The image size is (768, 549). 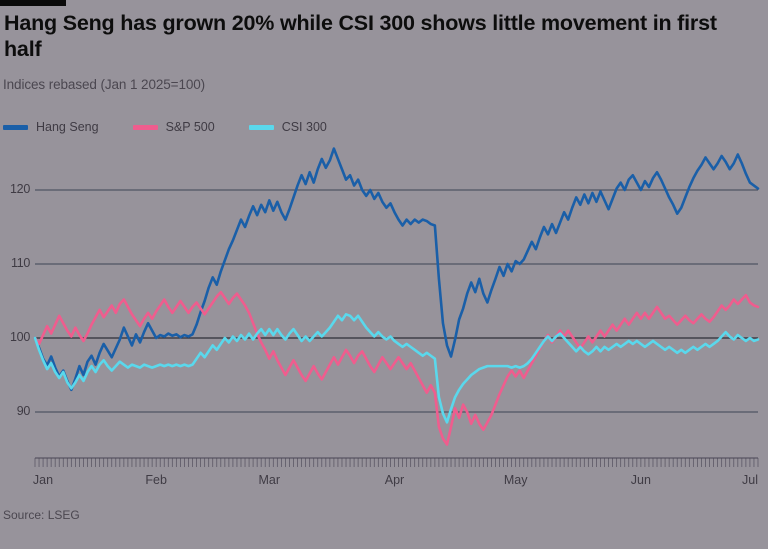 I want to click on y-axis-tick-120: 120, so click(x=20, y=189).